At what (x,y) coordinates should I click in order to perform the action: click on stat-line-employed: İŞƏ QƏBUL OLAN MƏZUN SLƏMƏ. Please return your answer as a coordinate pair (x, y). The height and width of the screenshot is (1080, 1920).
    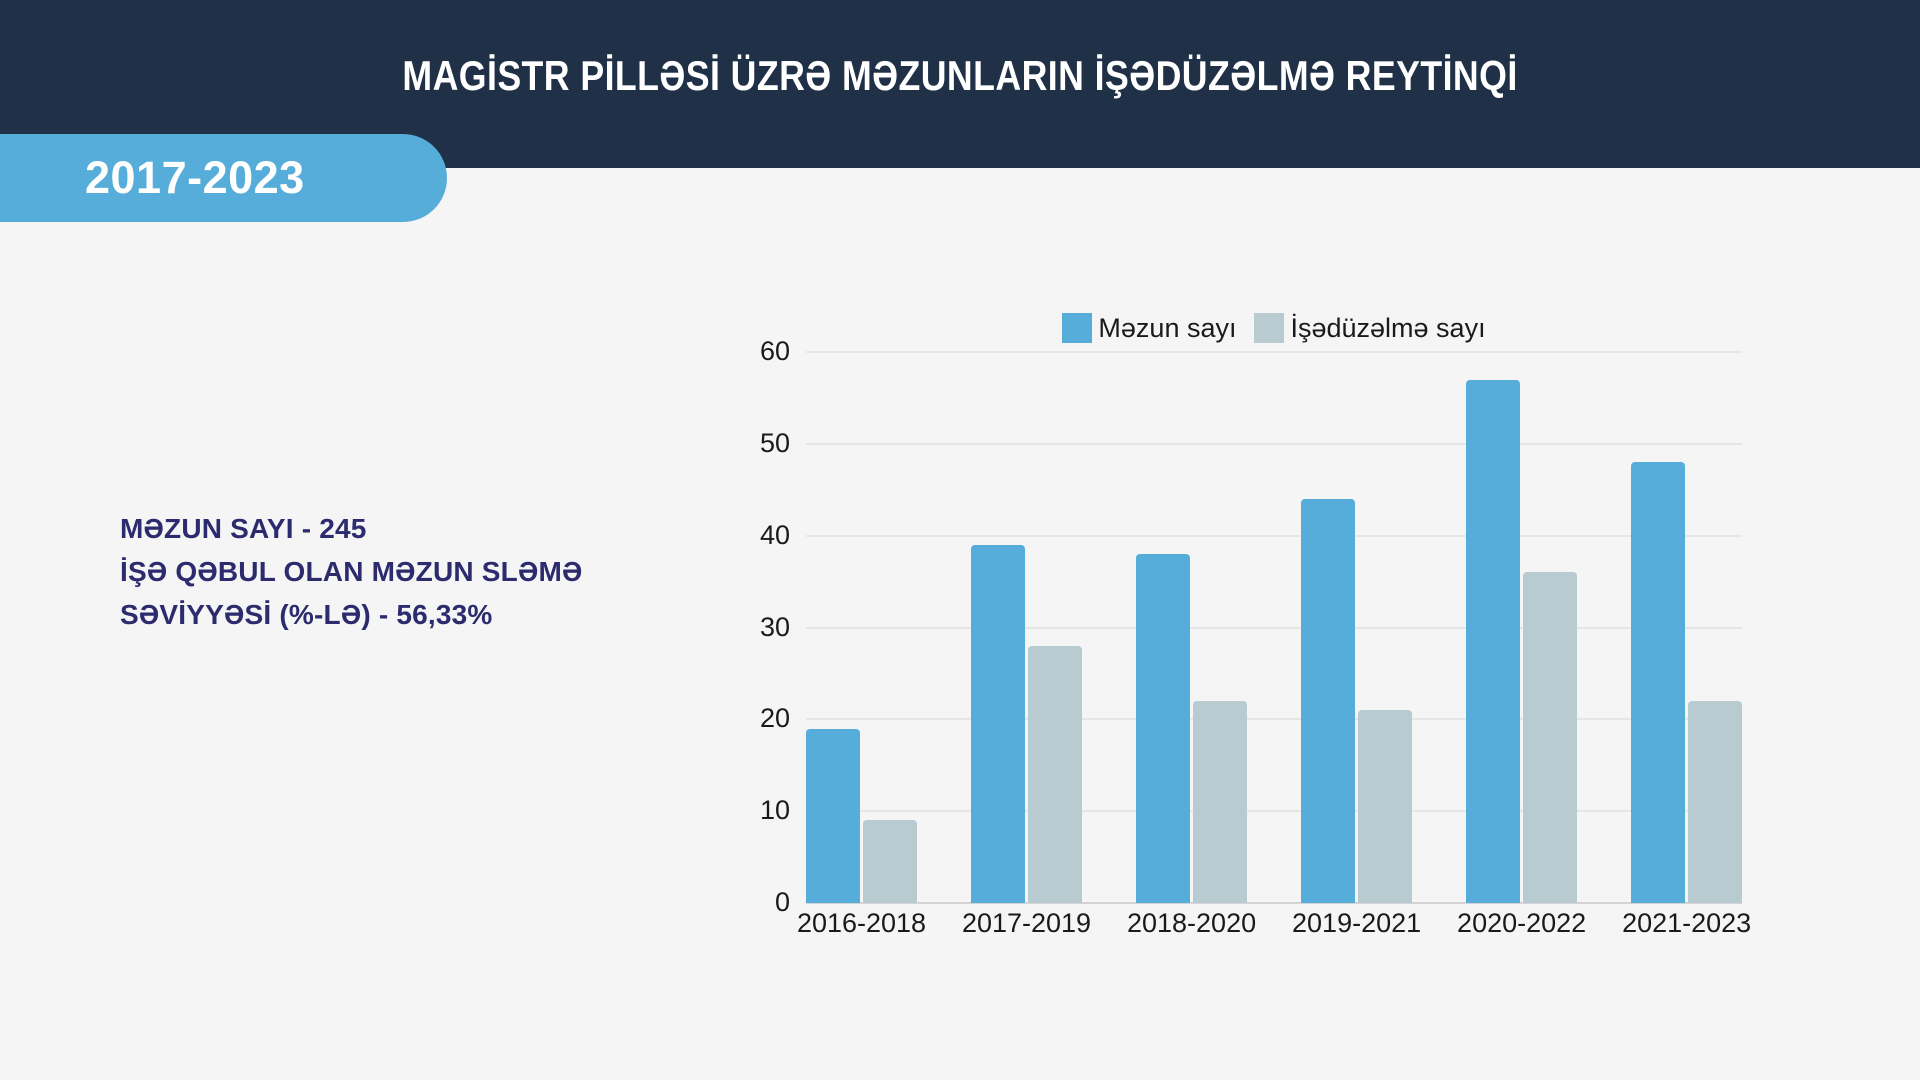
    Looking at the image, I should click on (351, 571).